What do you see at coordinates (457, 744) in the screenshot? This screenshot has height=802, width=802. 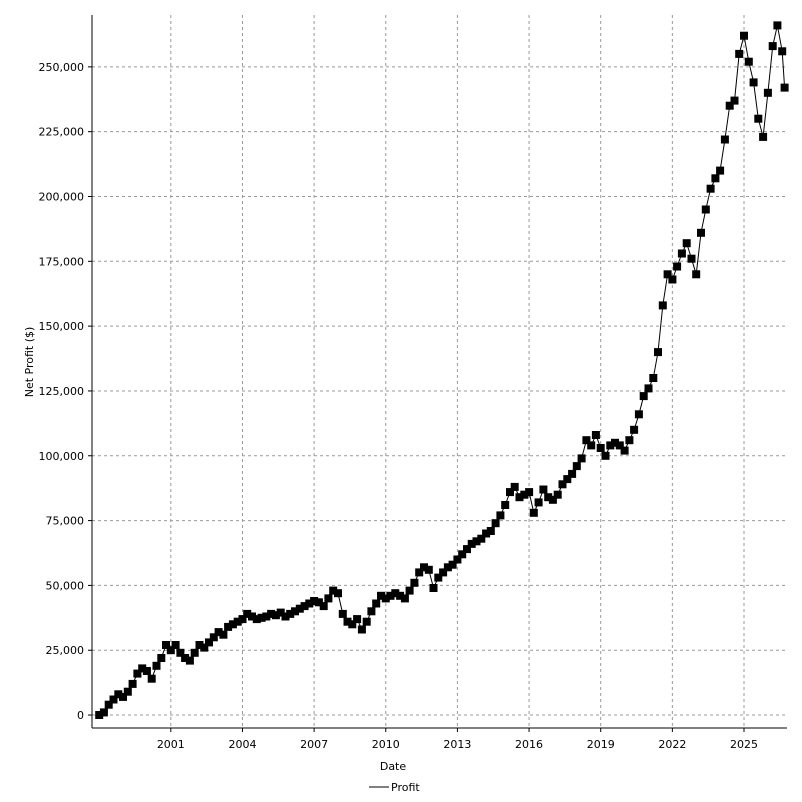 I see `x-tick-label: 2013` at bounding box center [457, 744].